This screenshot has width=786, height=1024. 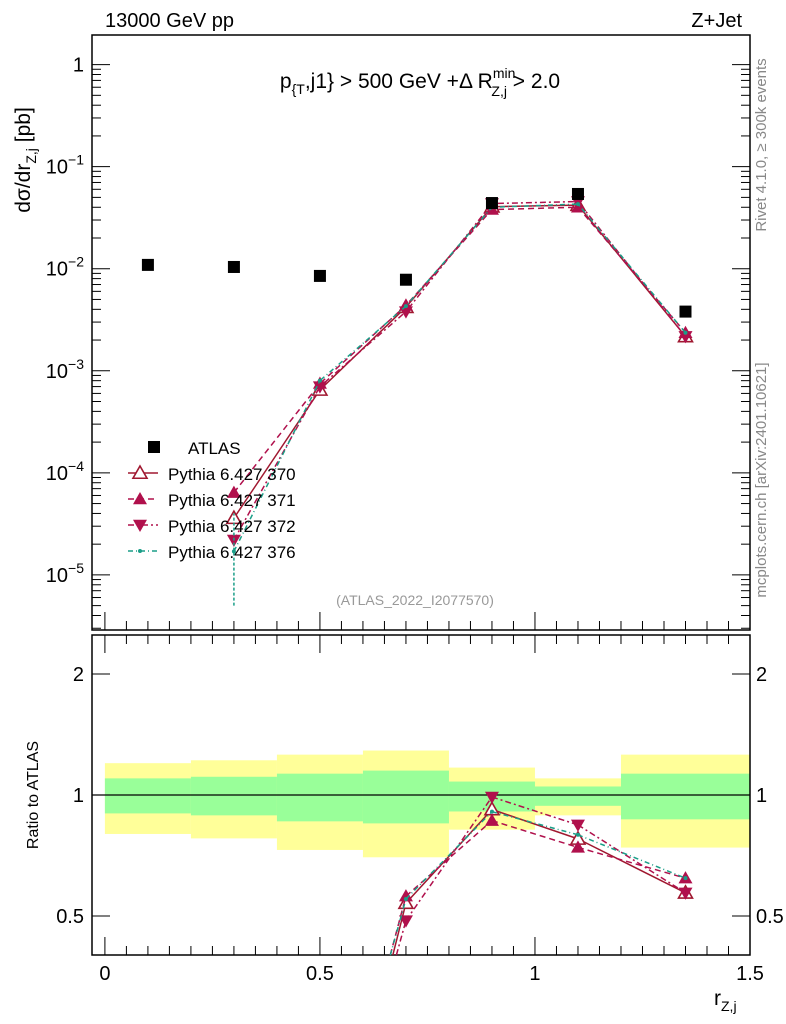 What do you see at coordinates (320, 974) in the screenshot?
I see `x-tick-label: 0.5` at bounding box center [320, 974].